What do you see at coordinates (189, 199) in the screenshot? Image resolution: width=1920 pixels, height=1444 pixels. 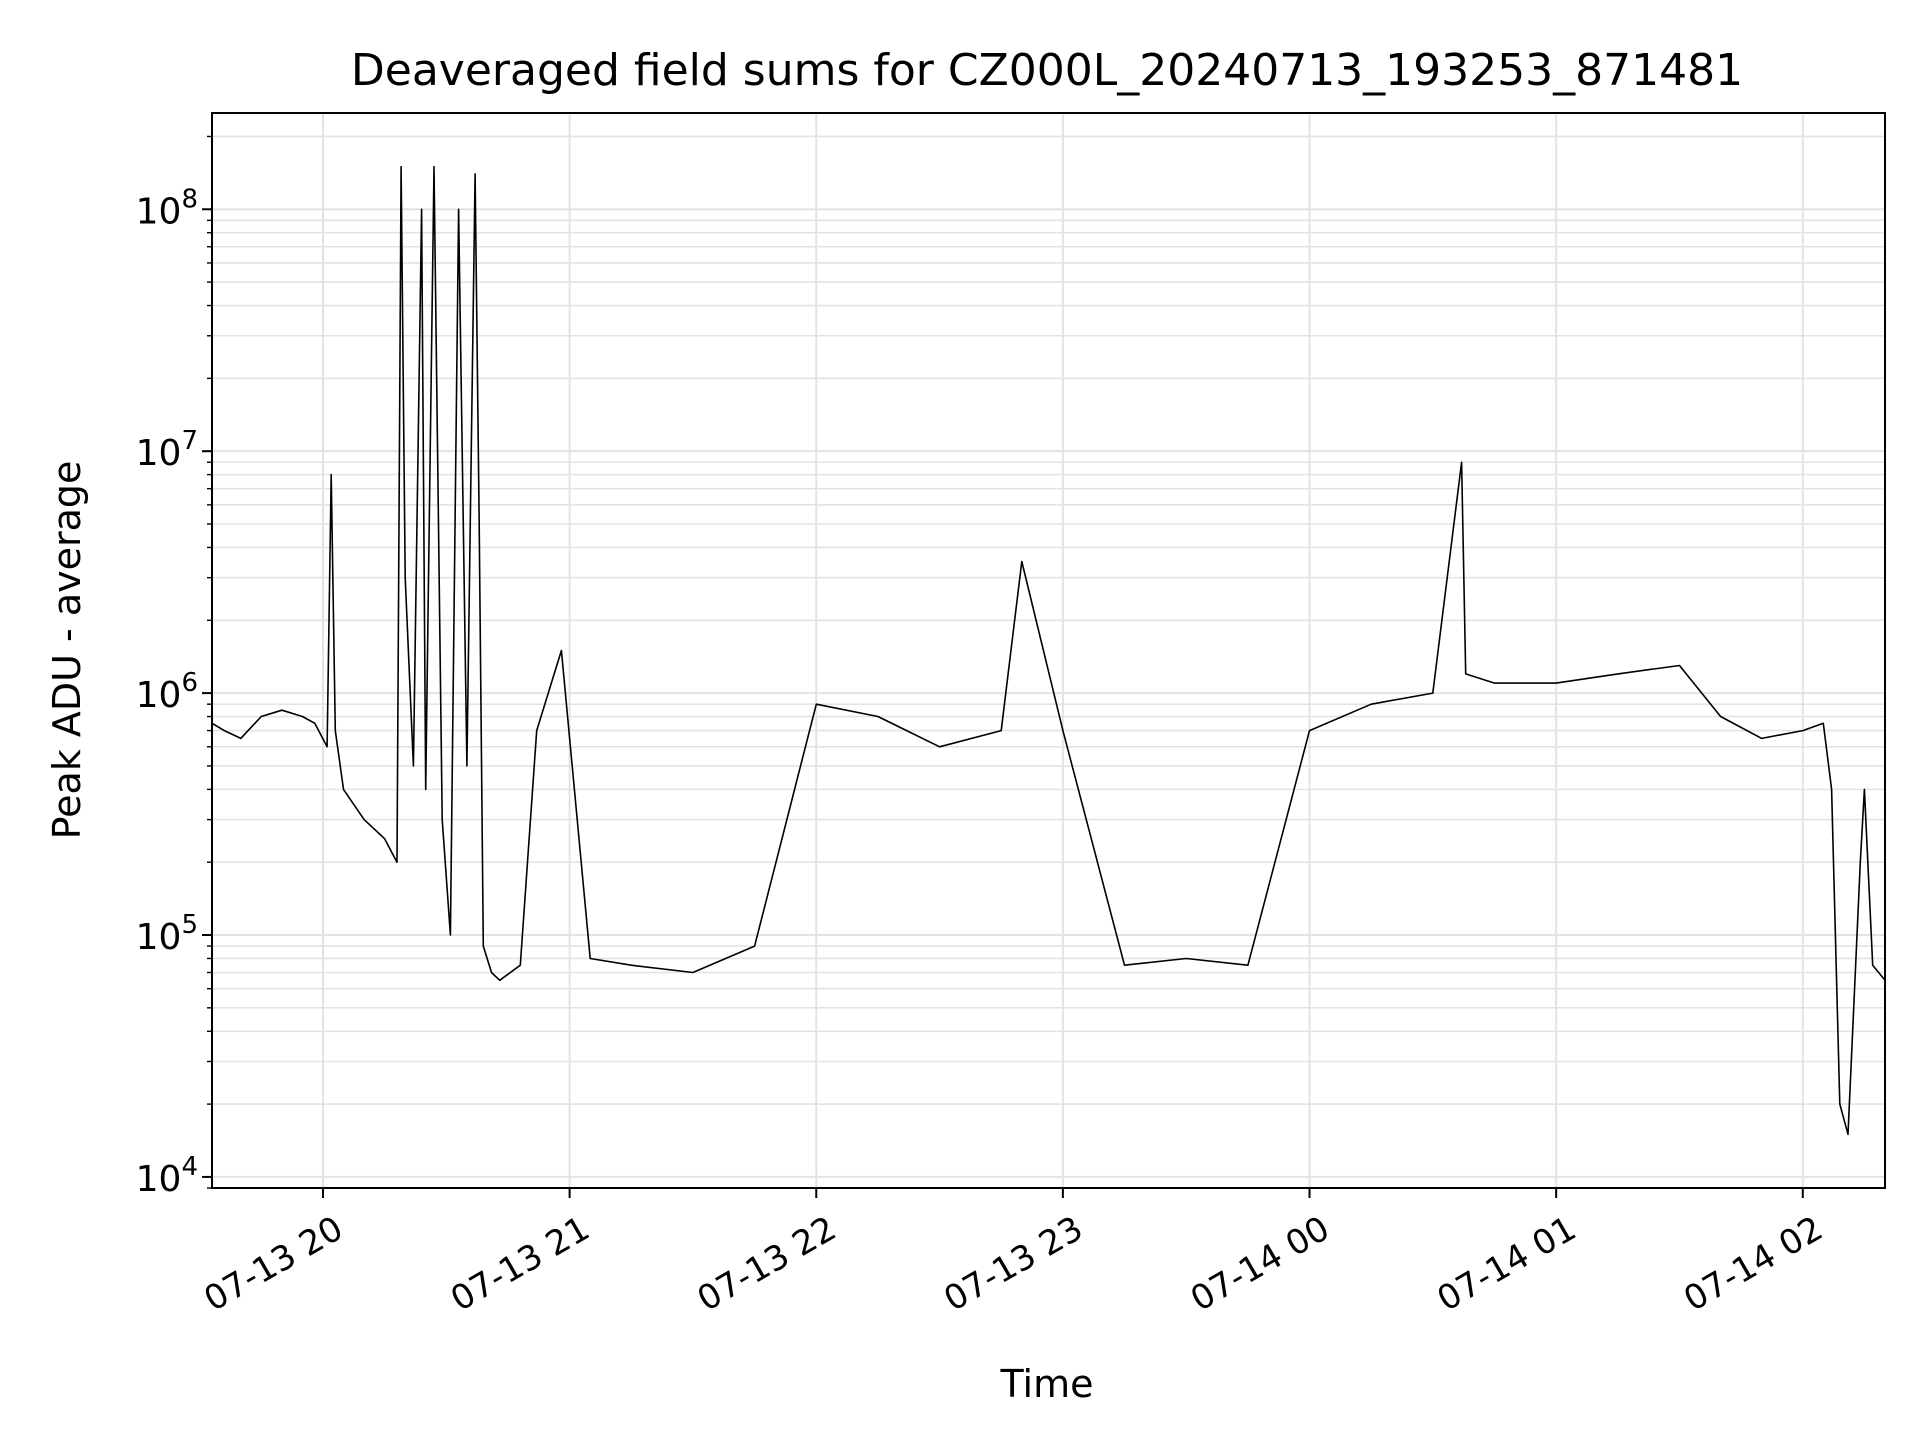 I see `y-tick-exponent: 8` at bounding box center [189, 199].